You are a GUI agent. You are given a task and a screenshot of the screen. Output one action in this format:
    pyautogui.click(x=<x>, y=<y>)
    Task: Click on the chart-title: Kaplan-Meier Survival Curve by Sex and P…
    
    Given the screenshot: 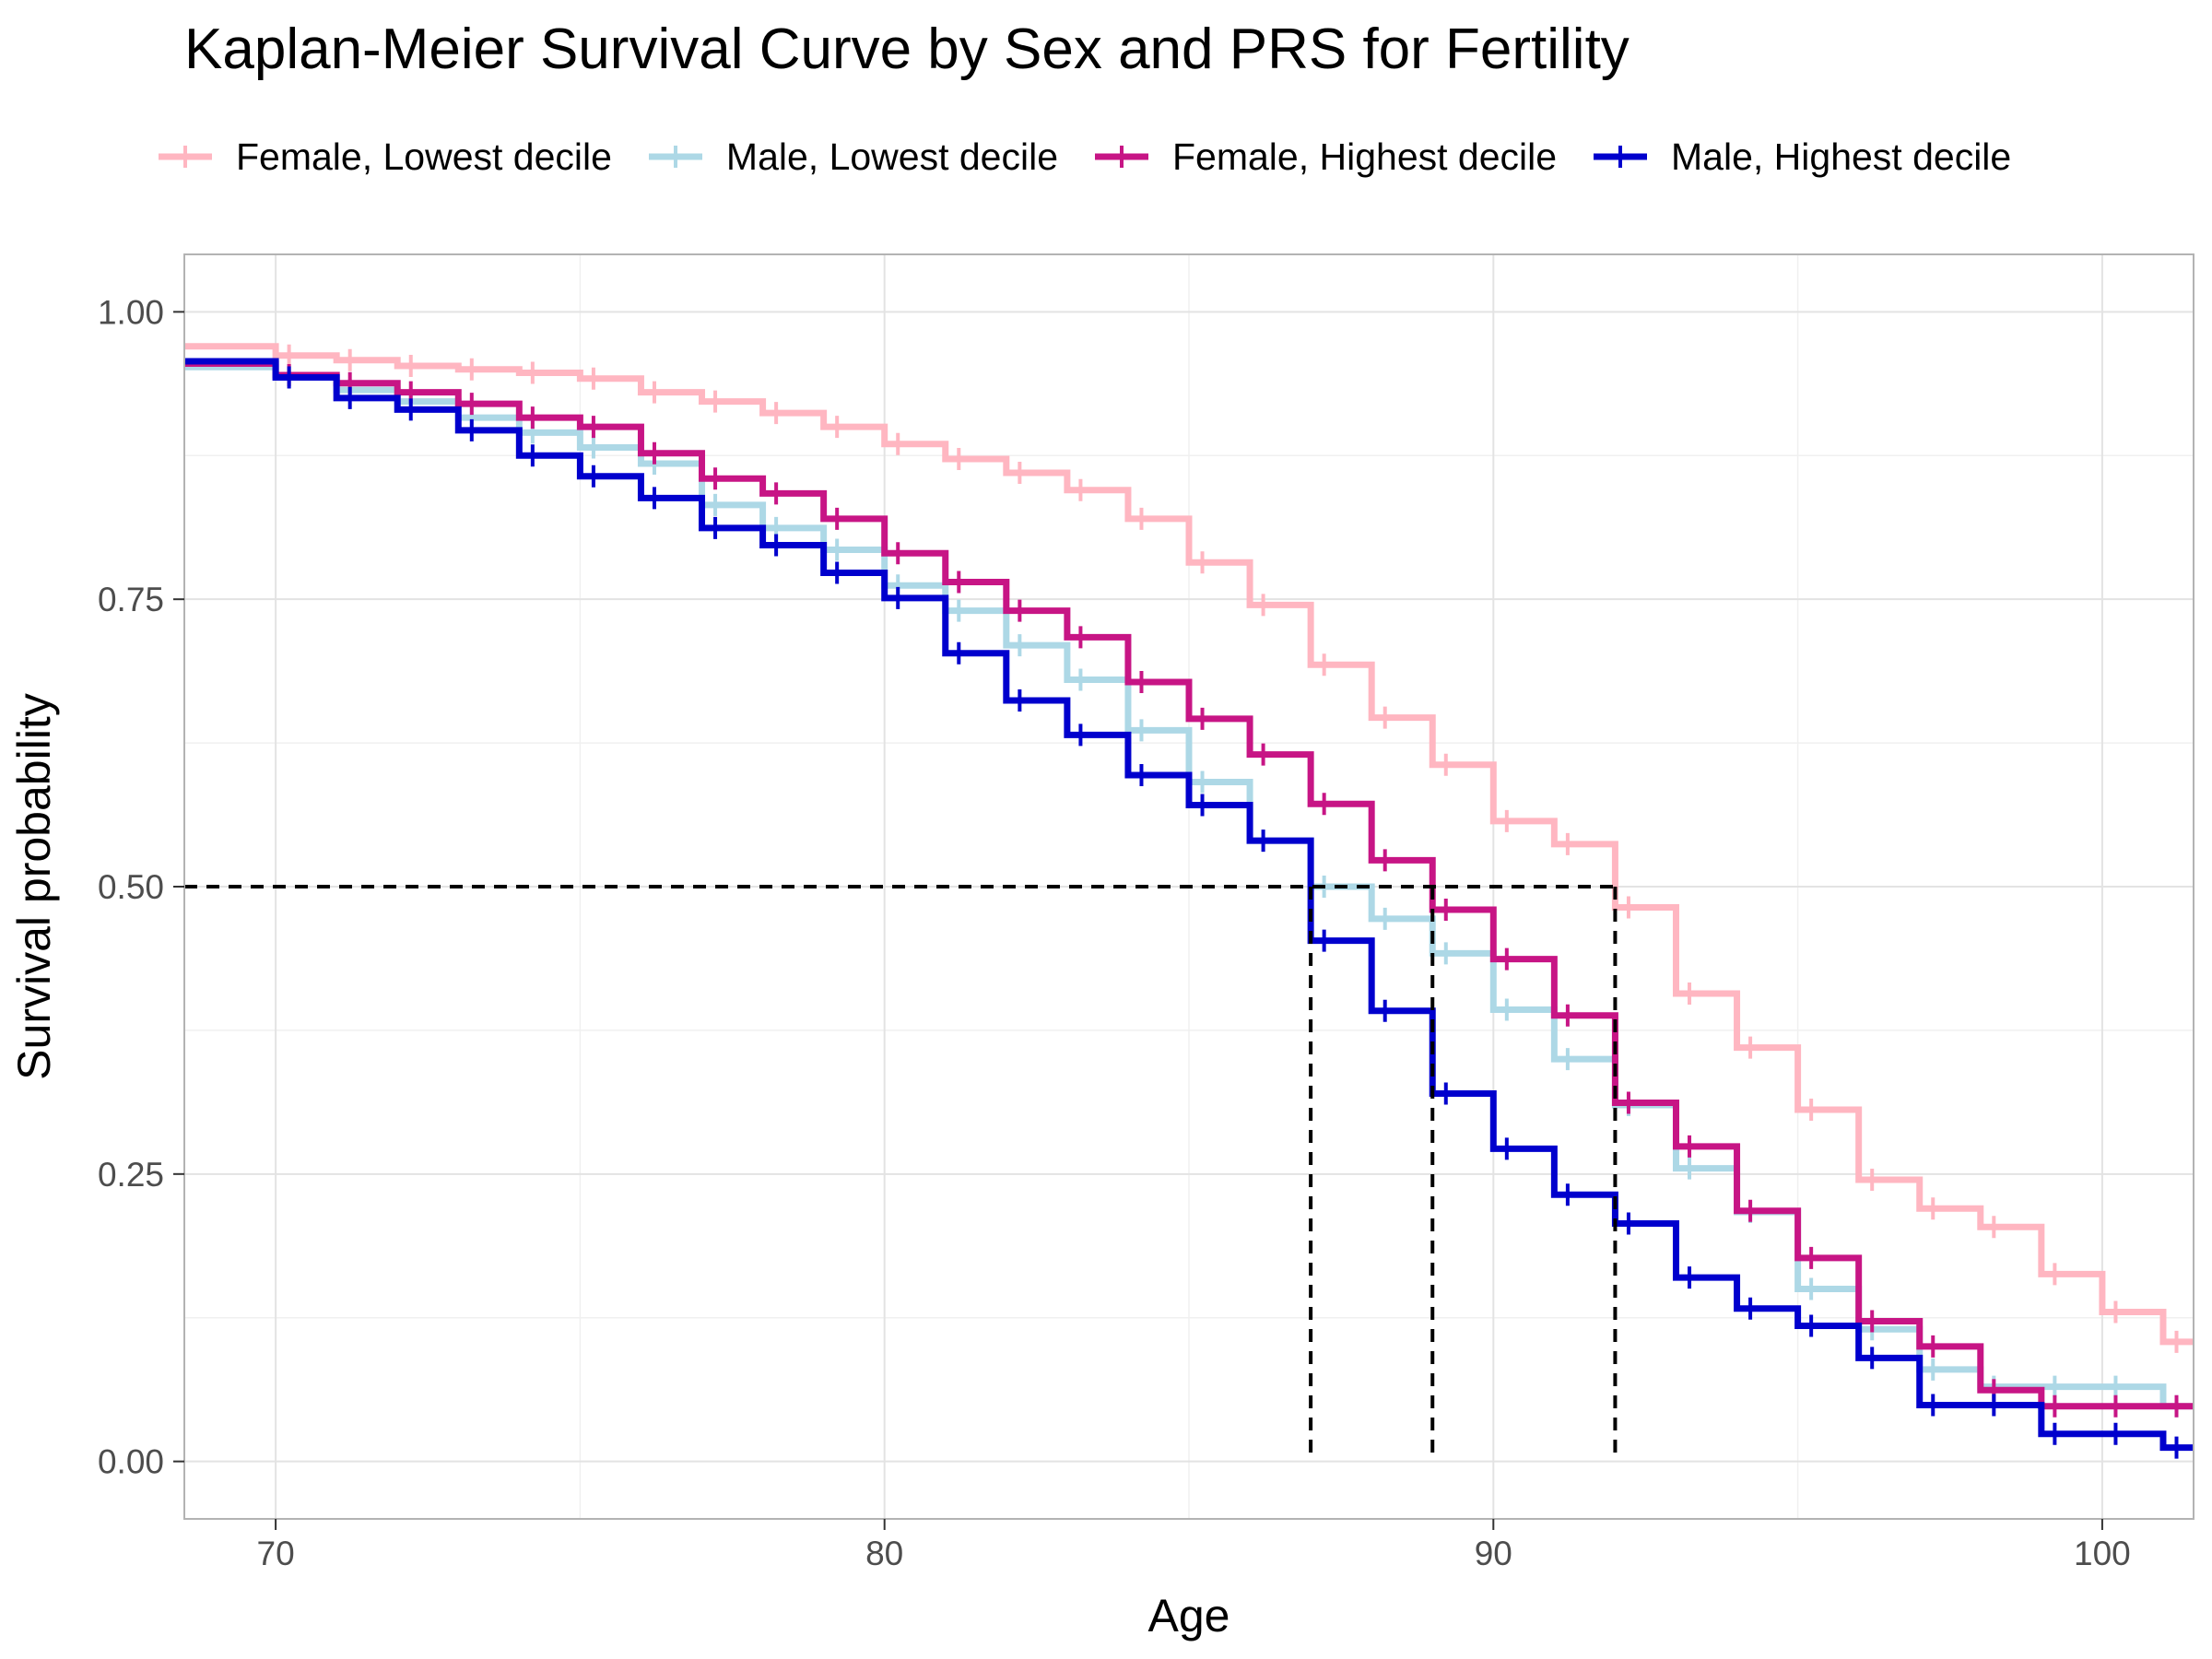 What is the action you would take?
    pyautogui.click(x=907, y=49)
    